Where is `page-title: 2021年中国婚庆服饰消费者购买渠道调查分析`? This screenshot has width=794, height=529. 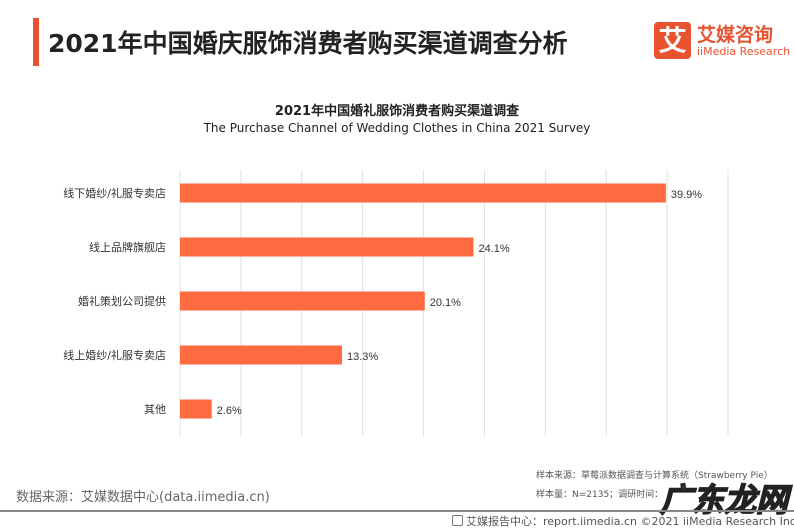 page-title: 2021年中国婚庆服饰消费者购买渠道调查分析 is located at coordinates (308, 43).